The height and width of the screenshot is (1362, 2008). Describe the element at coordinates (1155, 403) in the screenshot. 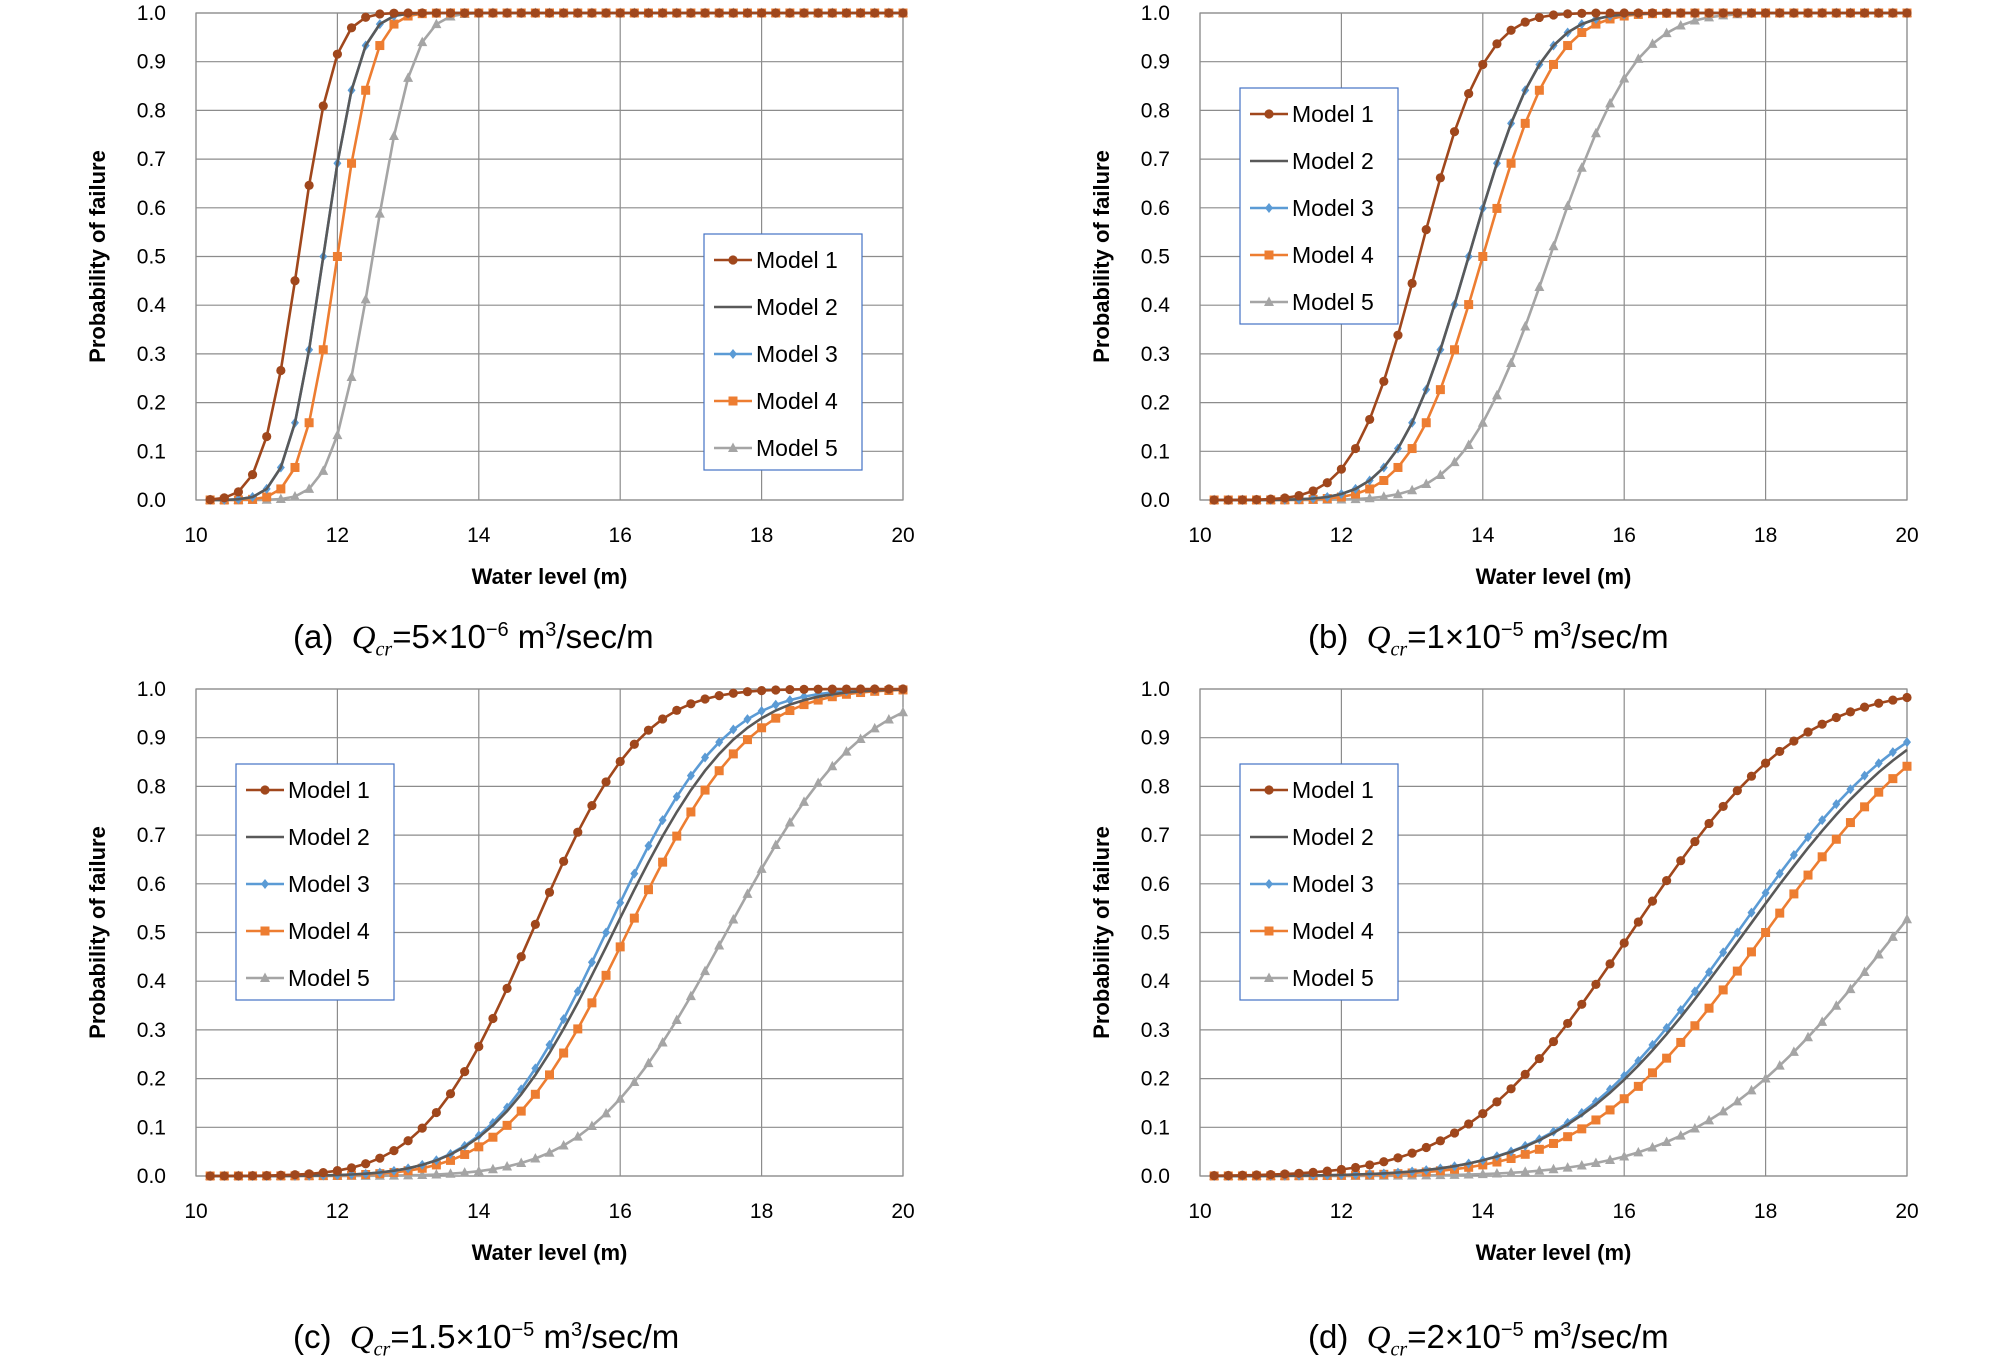

I see `y-tick-label: 0.2` at that location.